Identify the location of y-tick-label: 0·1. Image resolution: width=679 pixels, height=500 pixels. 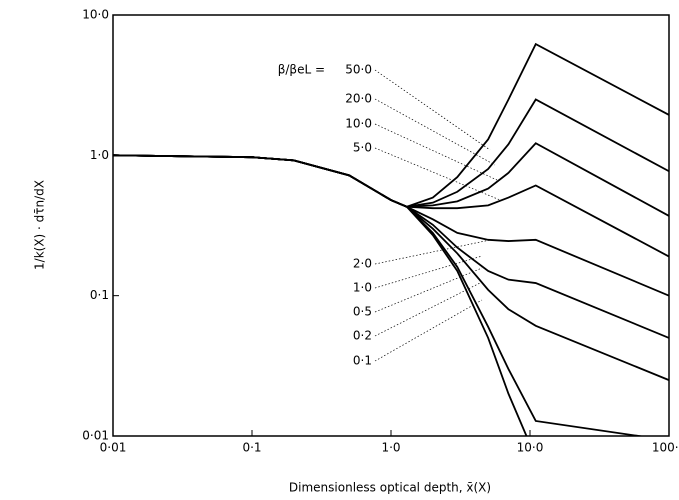
(99, 295).